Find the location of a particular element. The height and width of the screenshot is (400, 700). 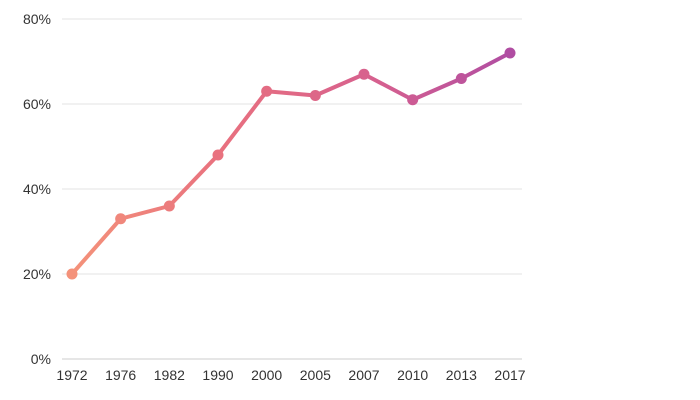

x-tick-label: 1972 is located at coordinates (71, 375).